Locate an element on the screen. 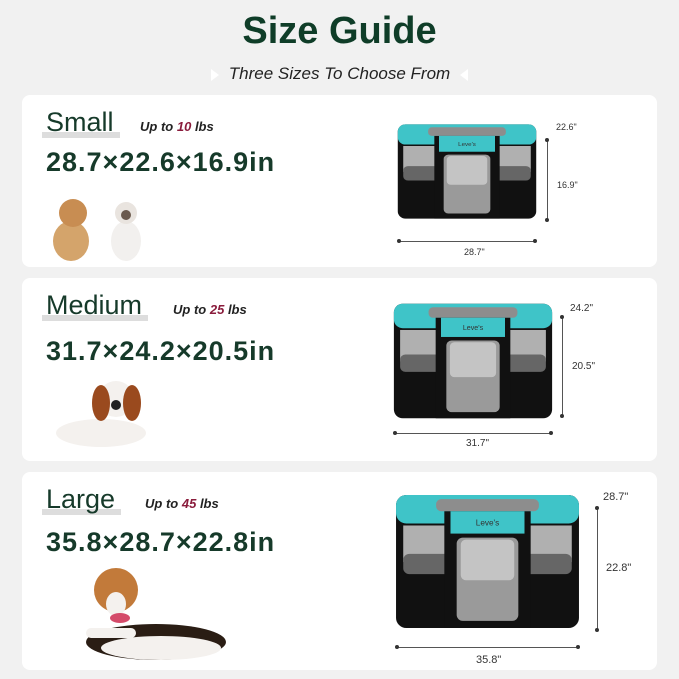 The image size is (679, 679). length-label: 31.7" is located at coordinates (478, 443).